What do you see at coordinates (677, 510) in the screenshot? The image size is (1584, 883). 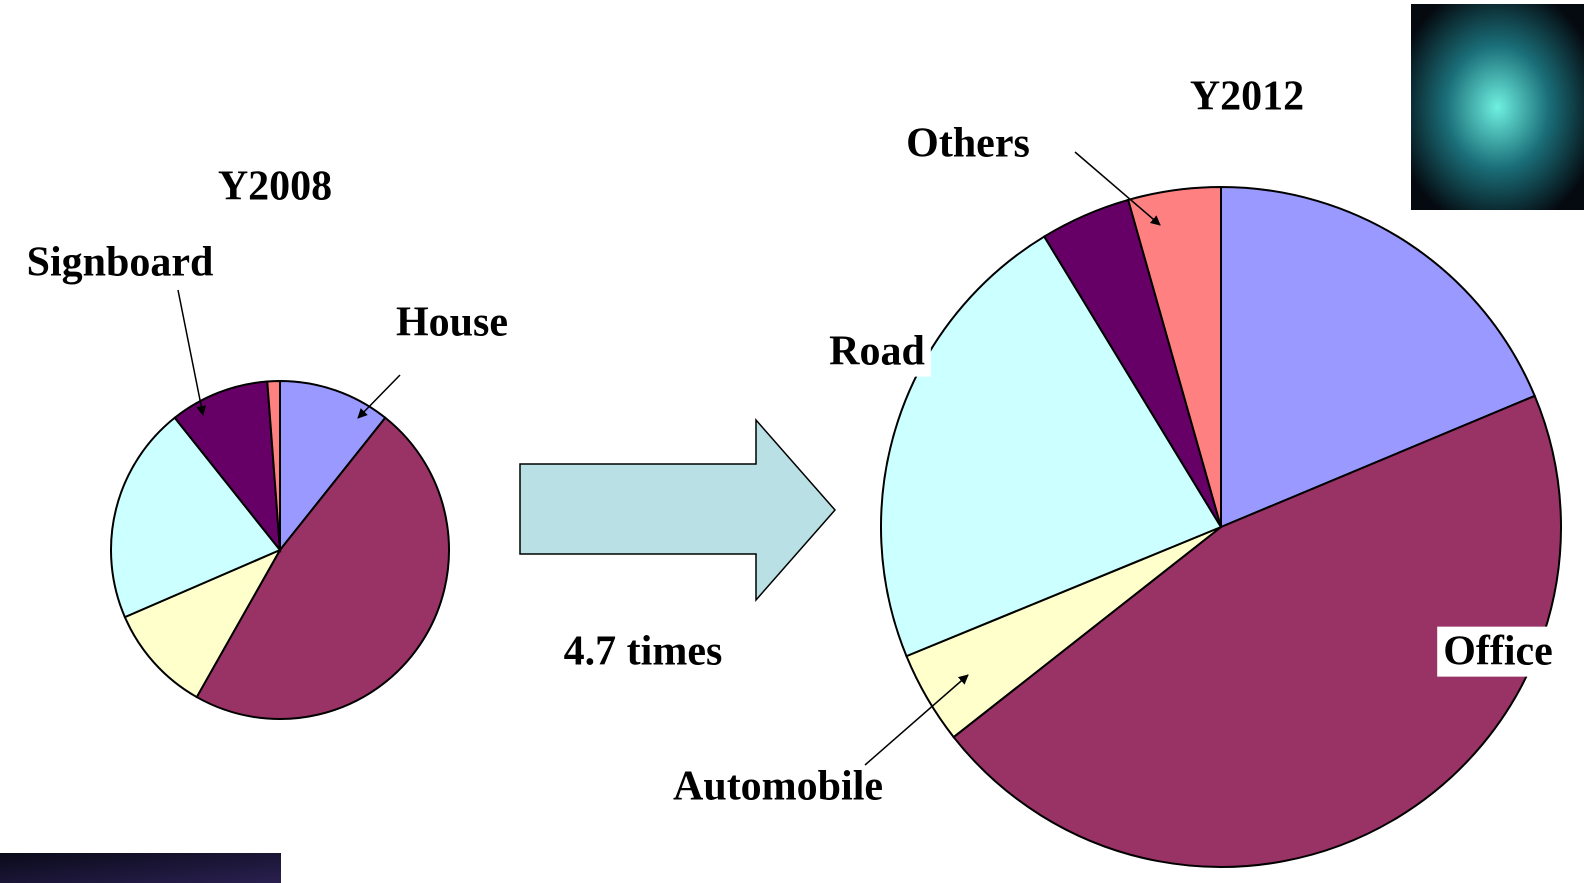 I see `growth-arrow` at bounding box center [677, 510].